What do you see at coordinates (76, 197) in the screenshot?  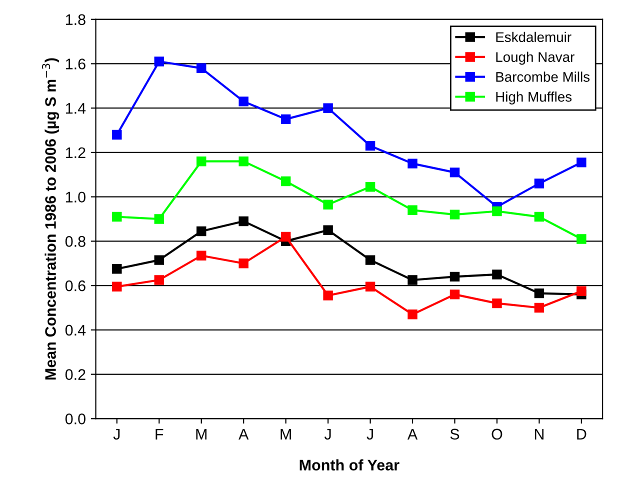 I see `y-tick-label: 1.0` at bounding box center [76, 197].